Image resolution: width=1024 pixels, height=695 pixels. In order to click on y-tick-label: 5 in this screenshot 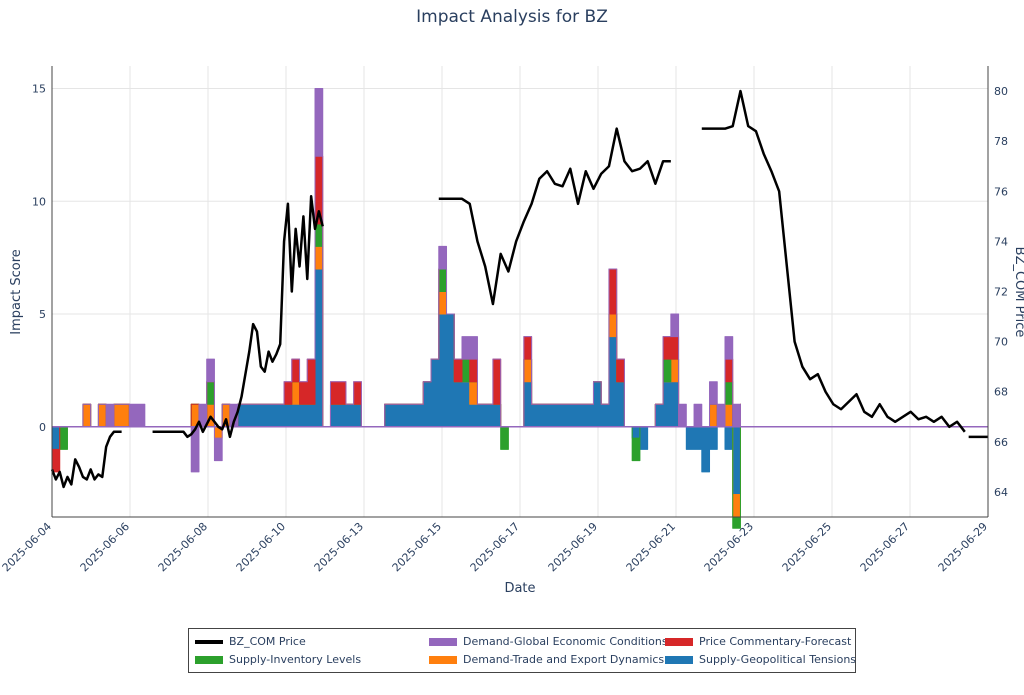, I will do `click(42, 314)`.